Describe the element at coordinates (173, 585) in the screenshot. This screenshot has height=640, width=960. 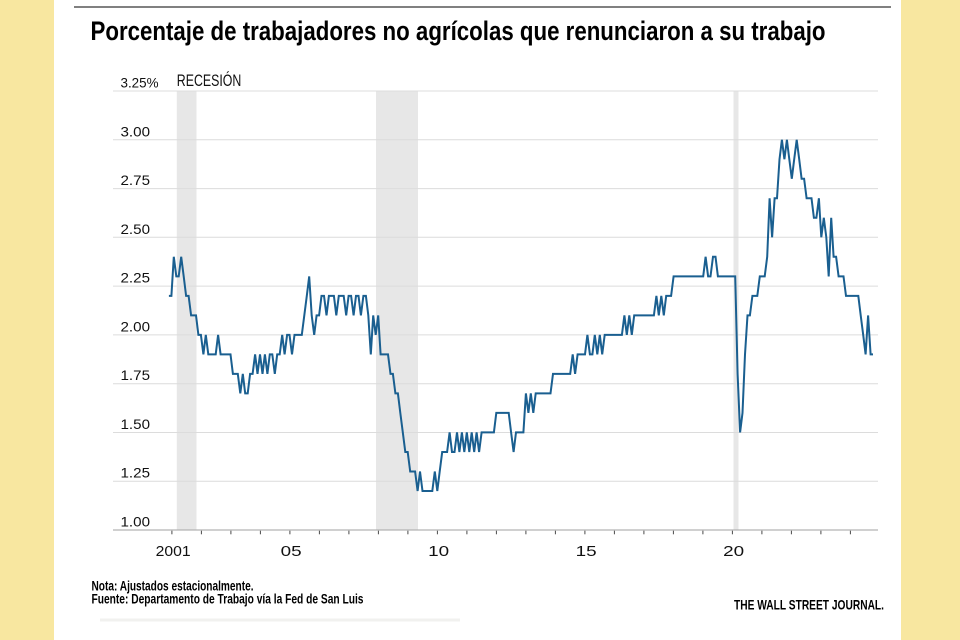
I see `svg-text:Nota: Ajustados estacionalment: Nota: Ajustados estacionalmente.` at that location.